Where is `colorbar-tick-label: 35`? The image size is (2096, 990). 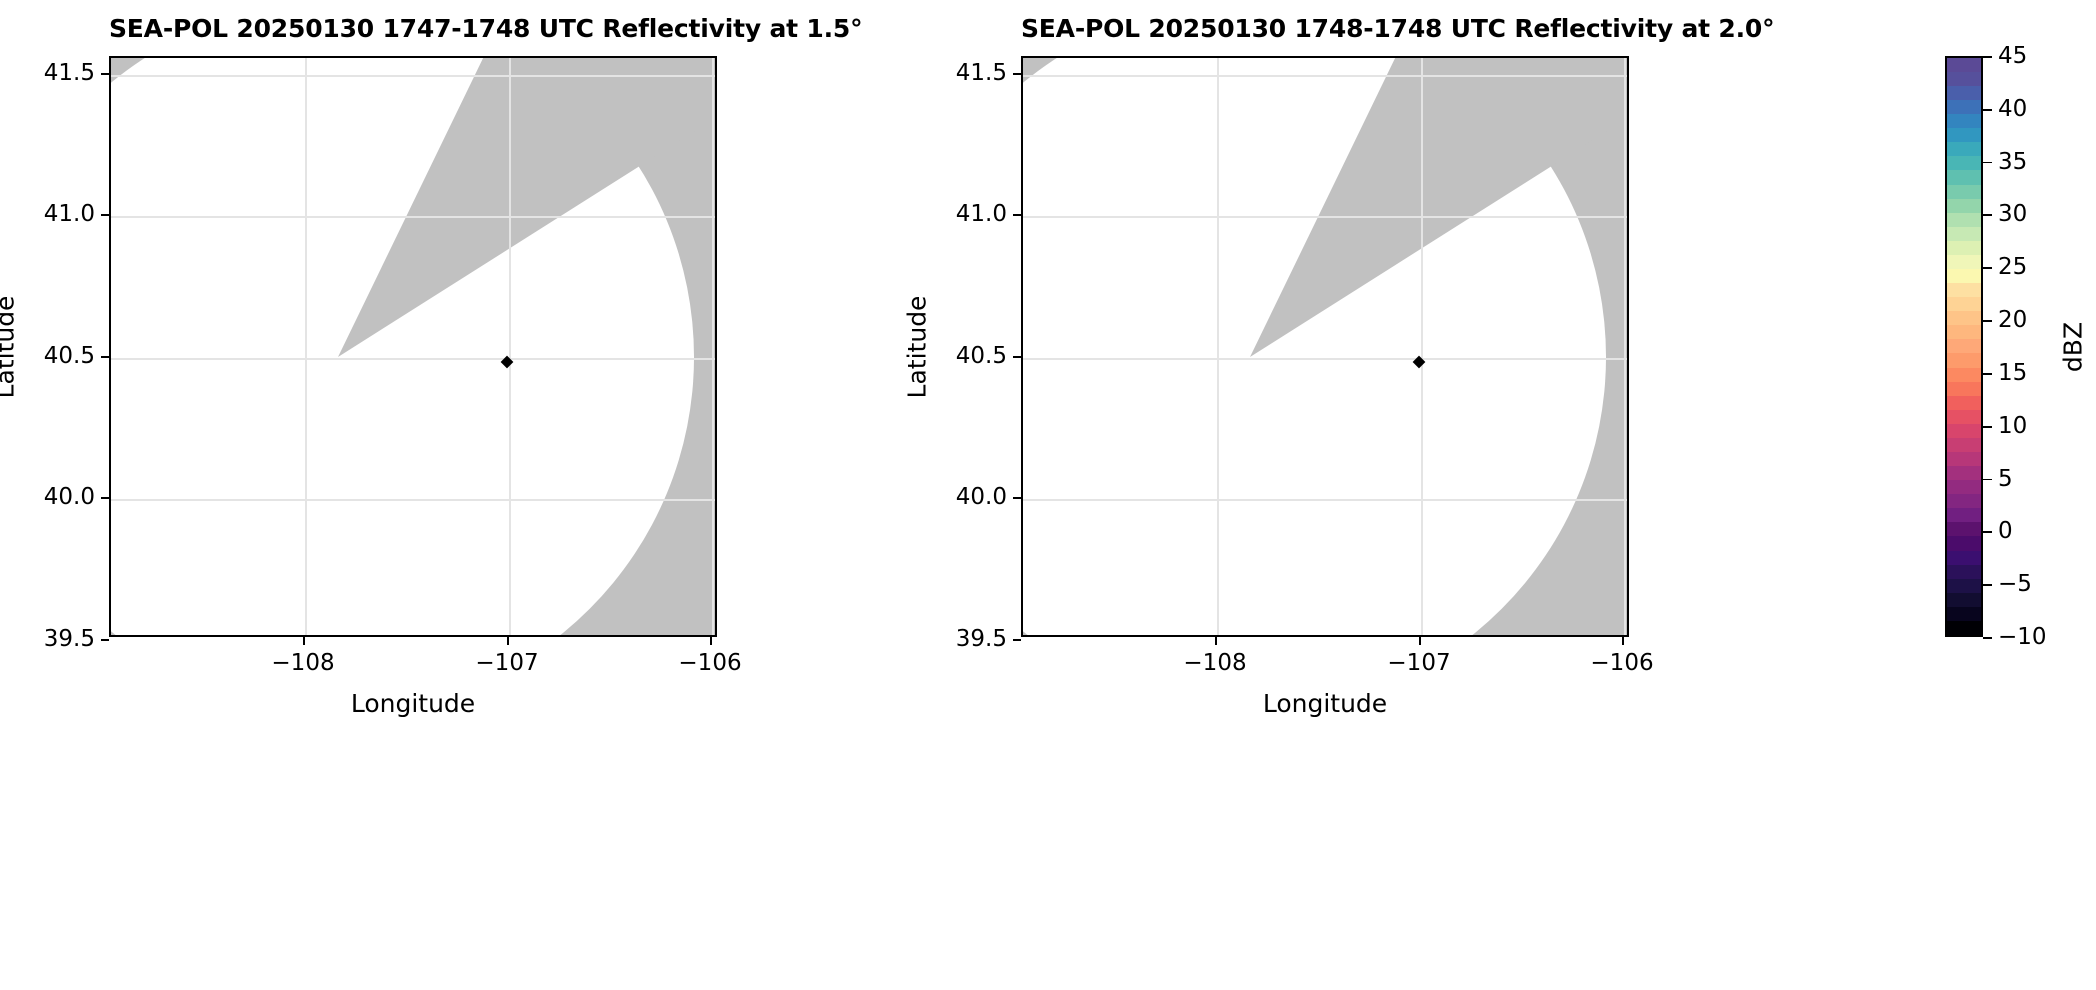
colorbar-tick-label: 35 is located at coordinates (2013, 161).